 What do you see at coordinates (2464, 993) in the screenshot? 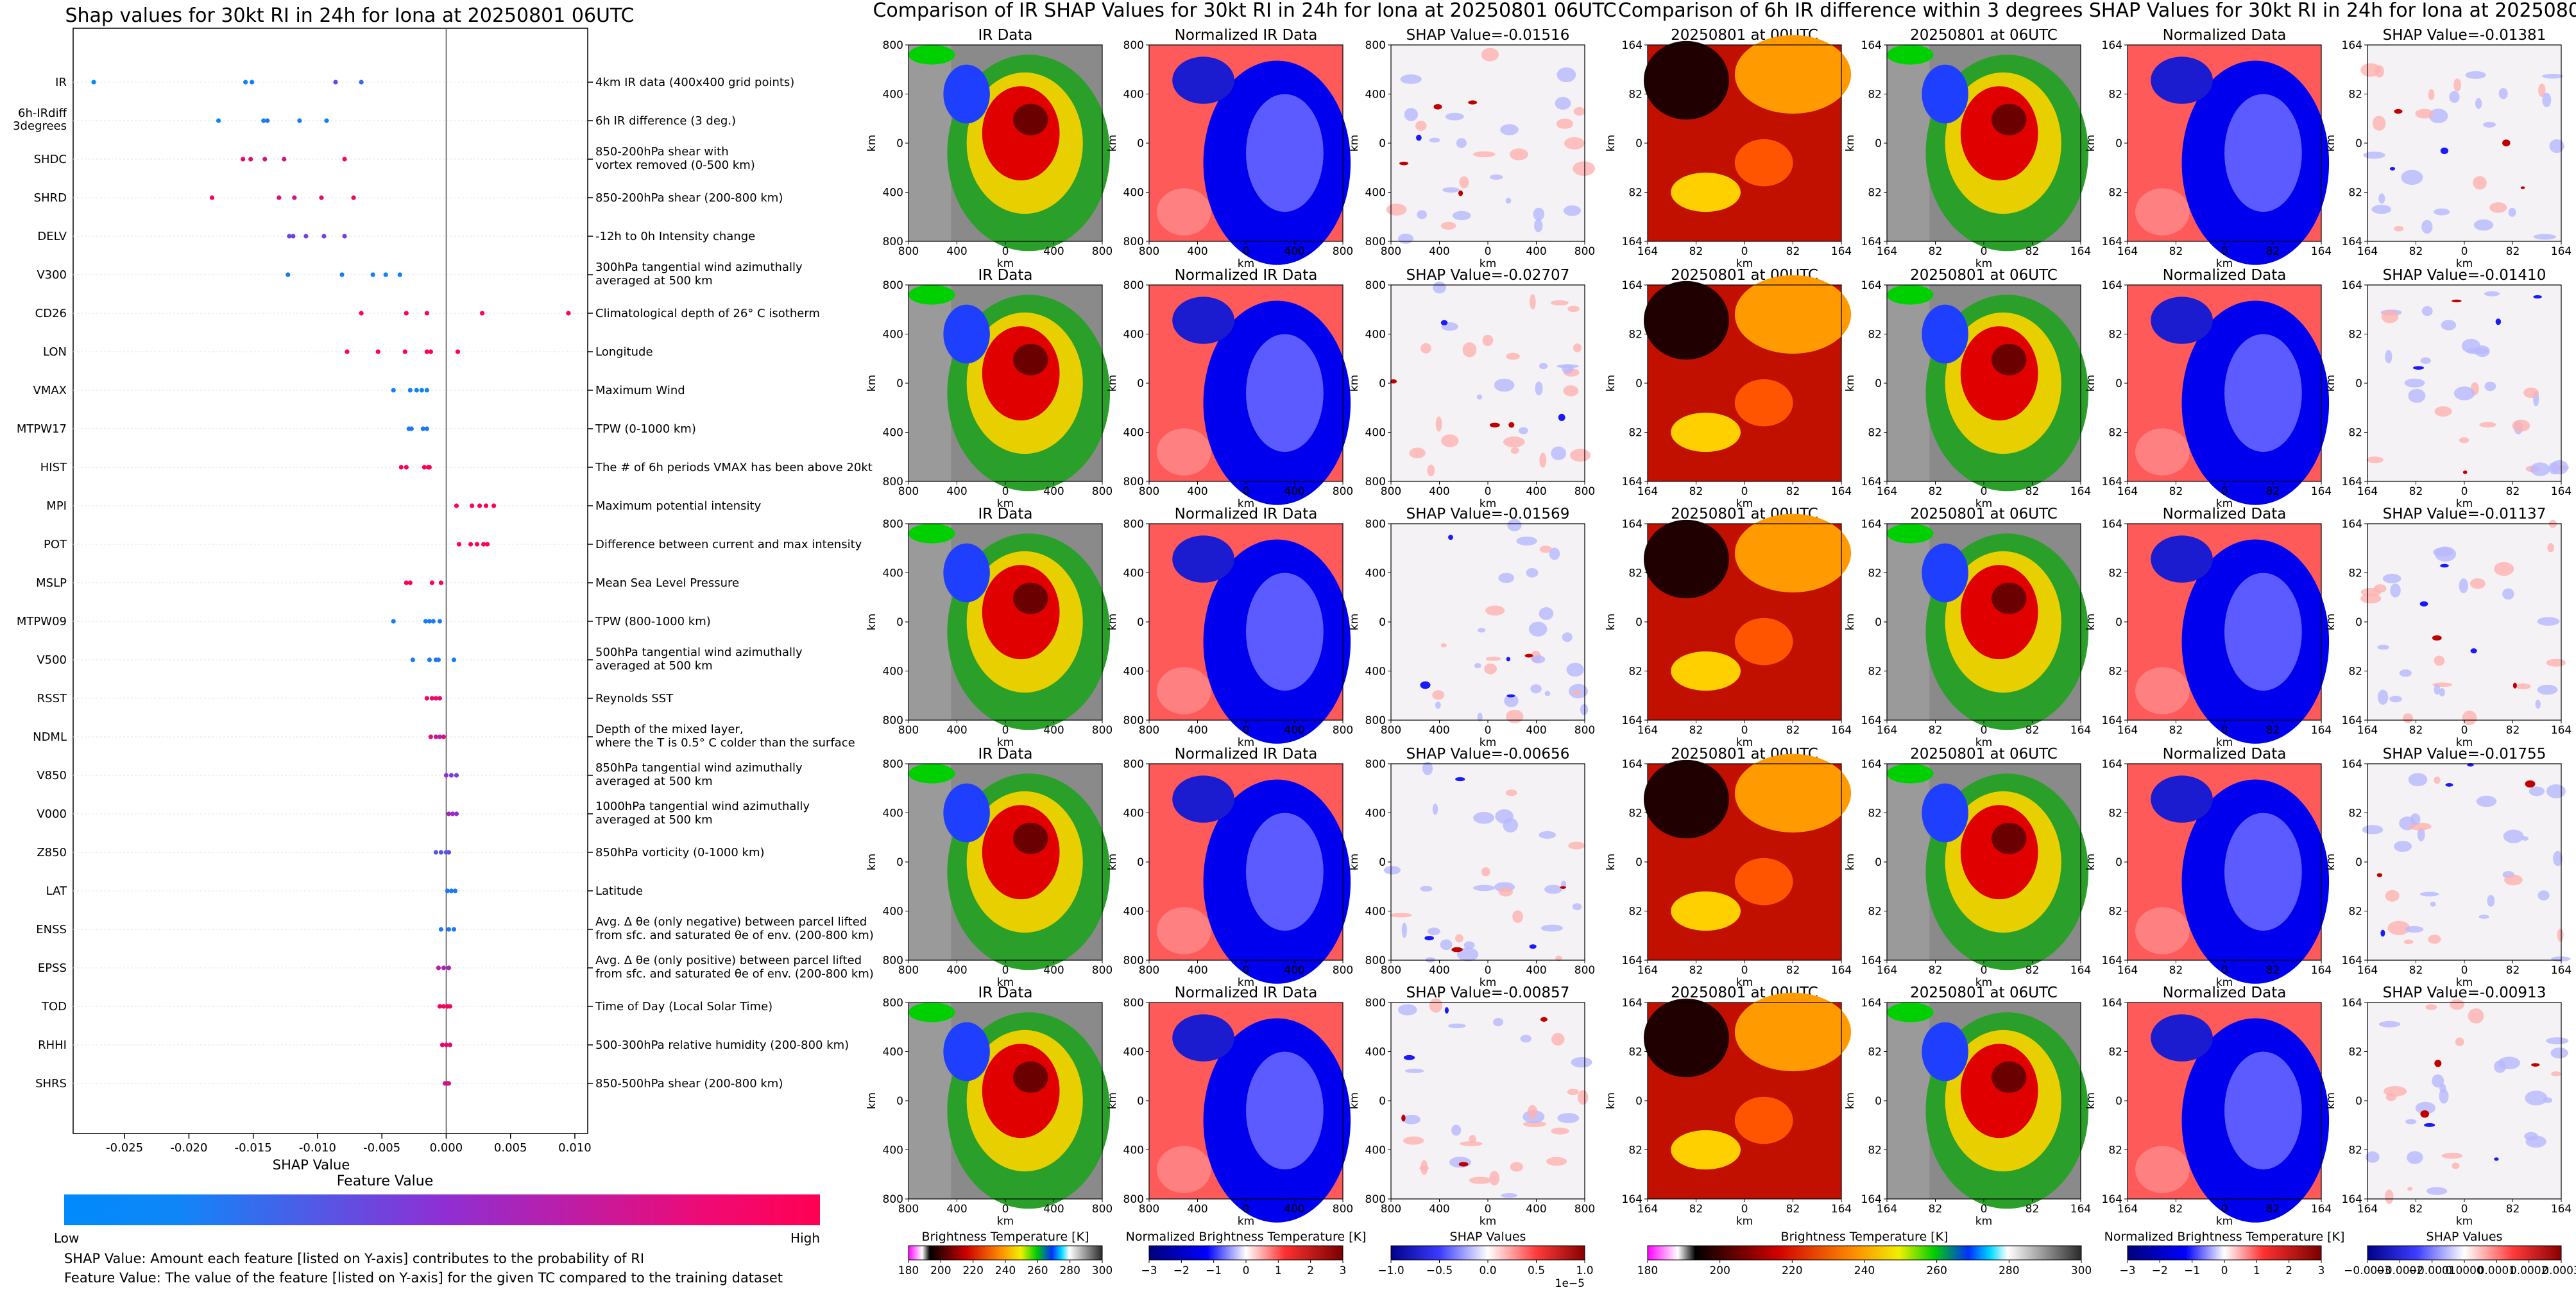
I see `panel-title: SHAP Value=-0.00913` at bounding box center [2464, 993].